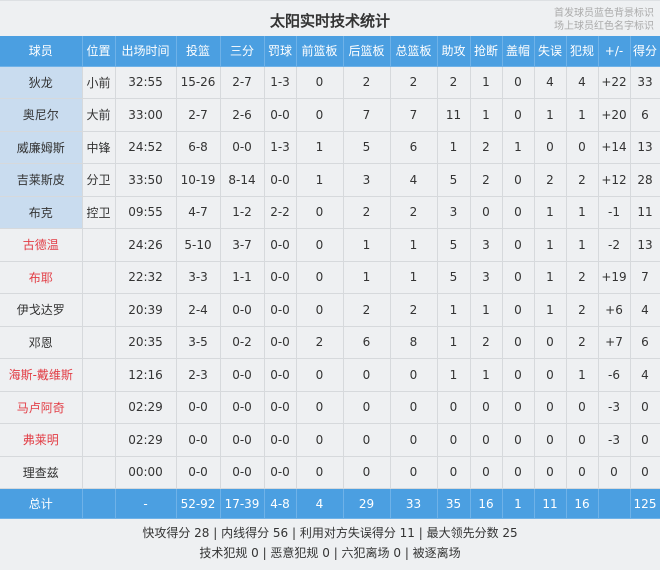 The image size is (660, 570). Describe the element at coordinates (454, 503) in the screenshot. I see `total-cell: 35` at that location.